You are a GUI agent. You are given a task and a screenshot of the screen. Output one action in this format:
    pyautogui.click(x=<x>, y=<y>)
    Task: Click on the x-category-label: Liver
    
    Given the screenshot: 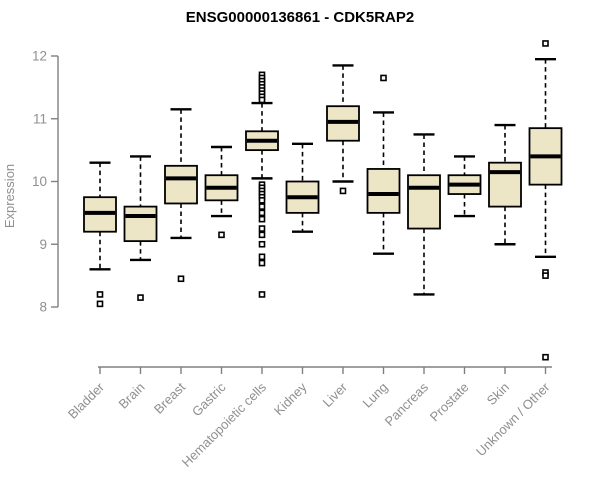 What is the action you would take?
    pyautogui.click(x=335, y=394)
    